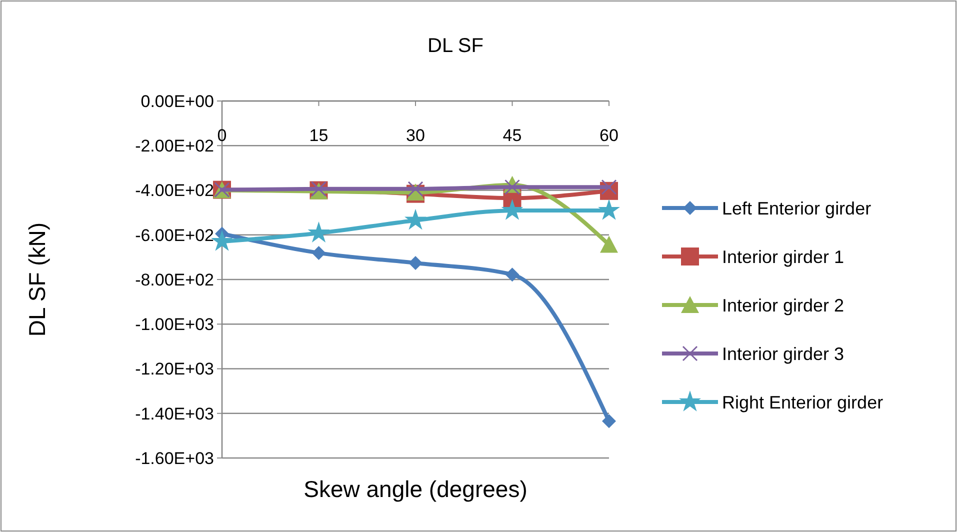 Image resolution: width=957 pixels, height=532 pixels. What do you see at coordinates (783, 354) in the screenshot?
I see `legend-label: Interior girder 3` at bounding box center [783, 354].